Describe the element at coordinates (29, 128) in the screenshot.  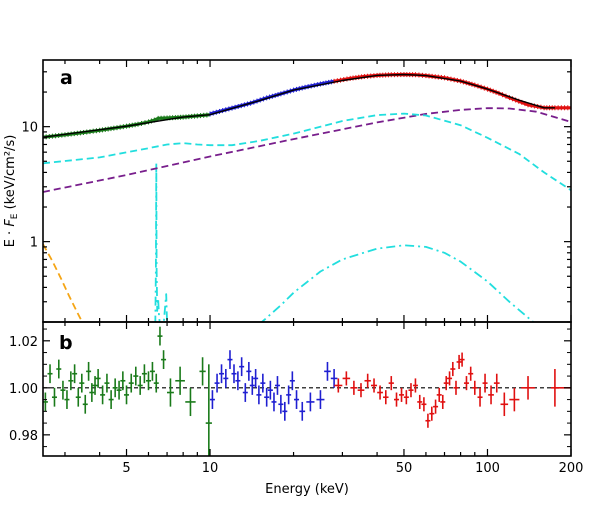
I see `y-tick-label: 10` at that location.